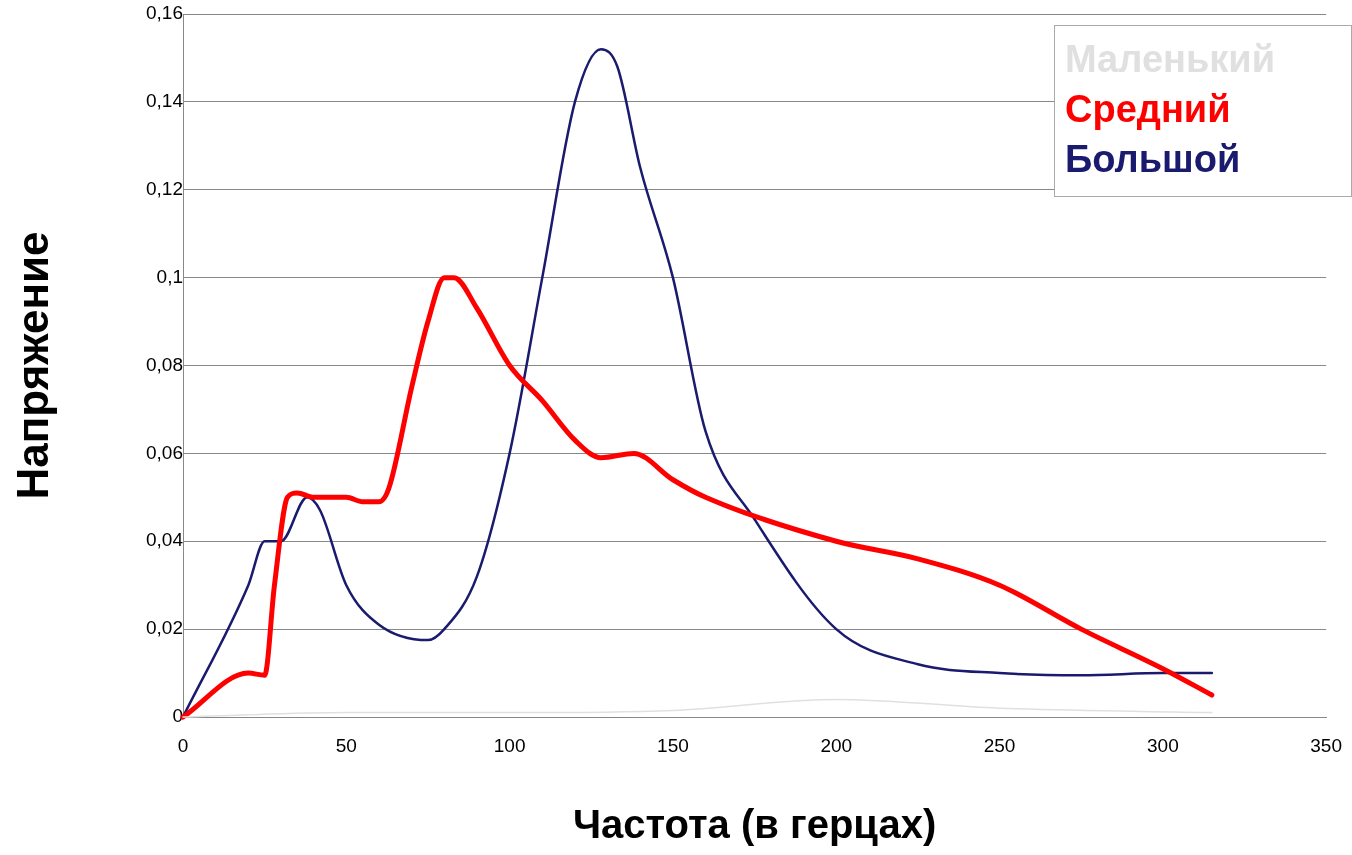  I want to click on x-tick-label: 150, so click(673, 745).